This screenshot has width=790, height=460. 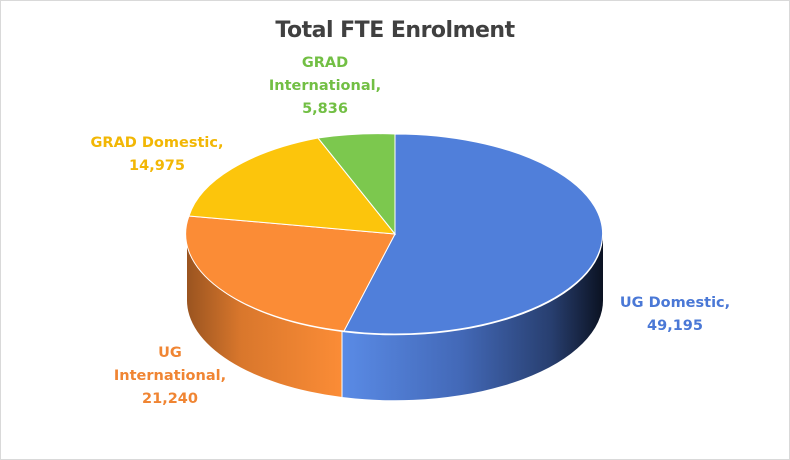 What do you see at coordinates (170, 353) in the screenshot?
I see `label-line: UG` at bounding box center [170, 353].